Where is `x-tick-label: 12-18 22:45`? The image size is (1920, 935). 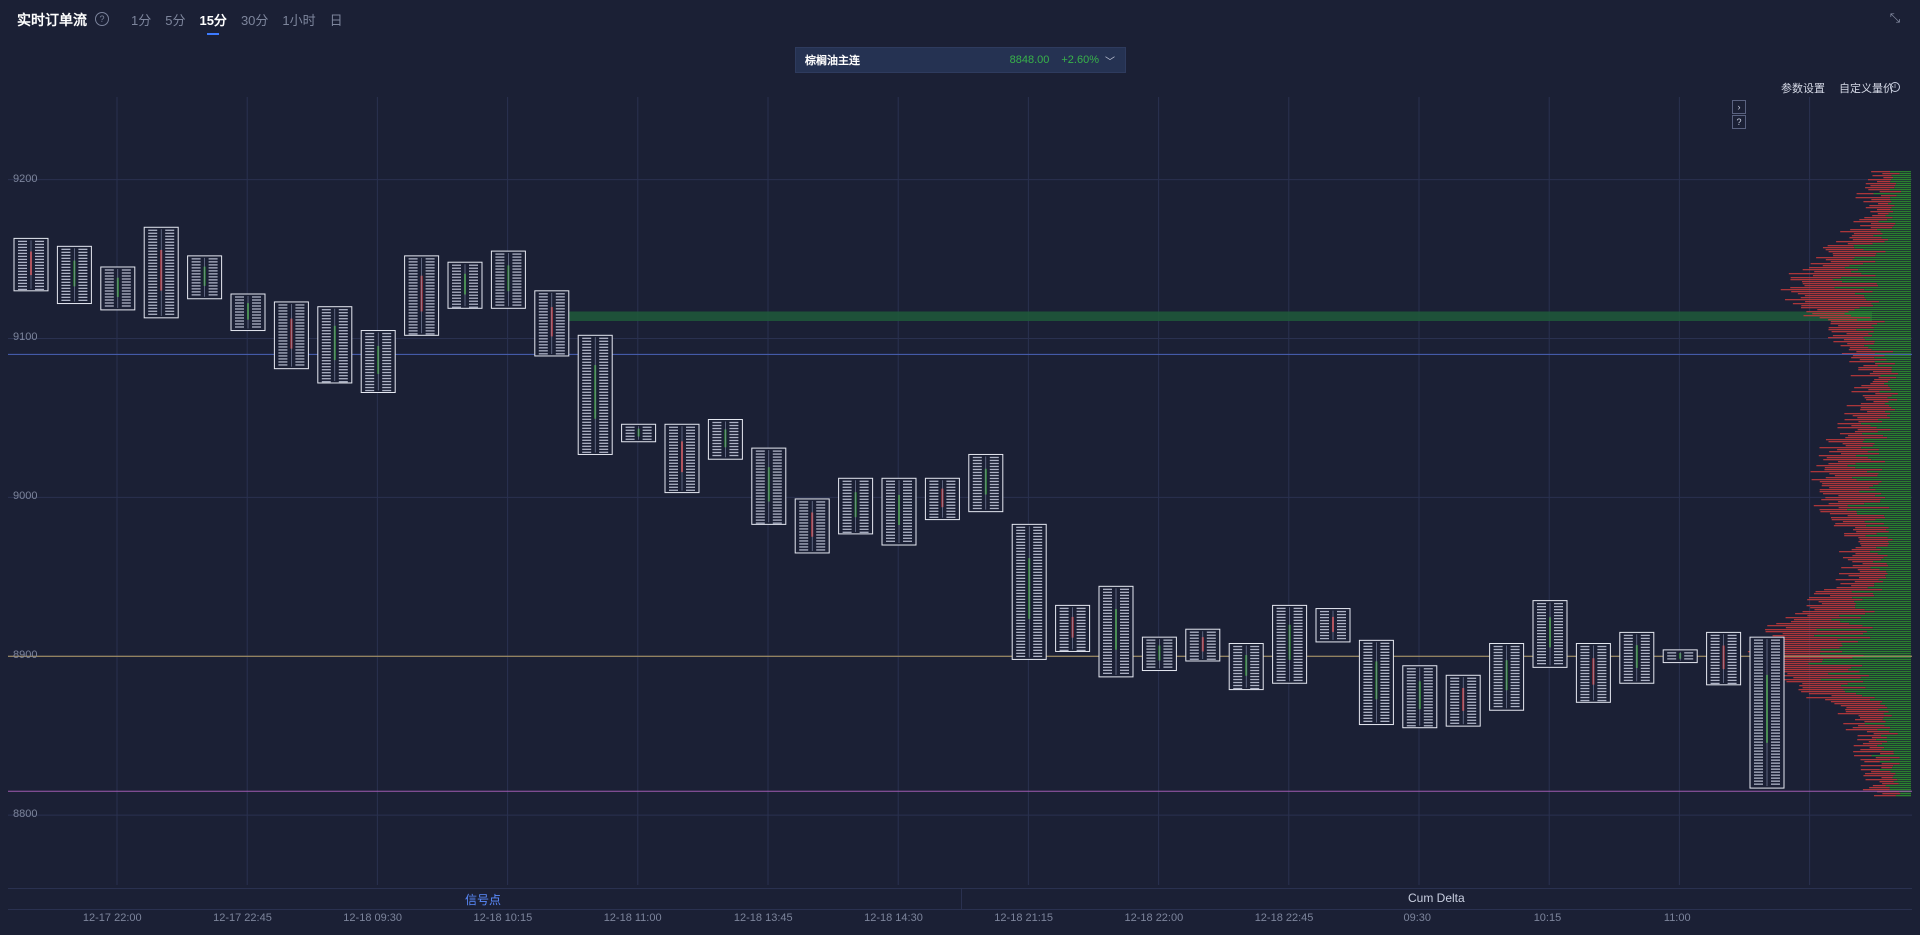
x-tick-label: 12-18 22:45 is located at coordinates (1284, 918).